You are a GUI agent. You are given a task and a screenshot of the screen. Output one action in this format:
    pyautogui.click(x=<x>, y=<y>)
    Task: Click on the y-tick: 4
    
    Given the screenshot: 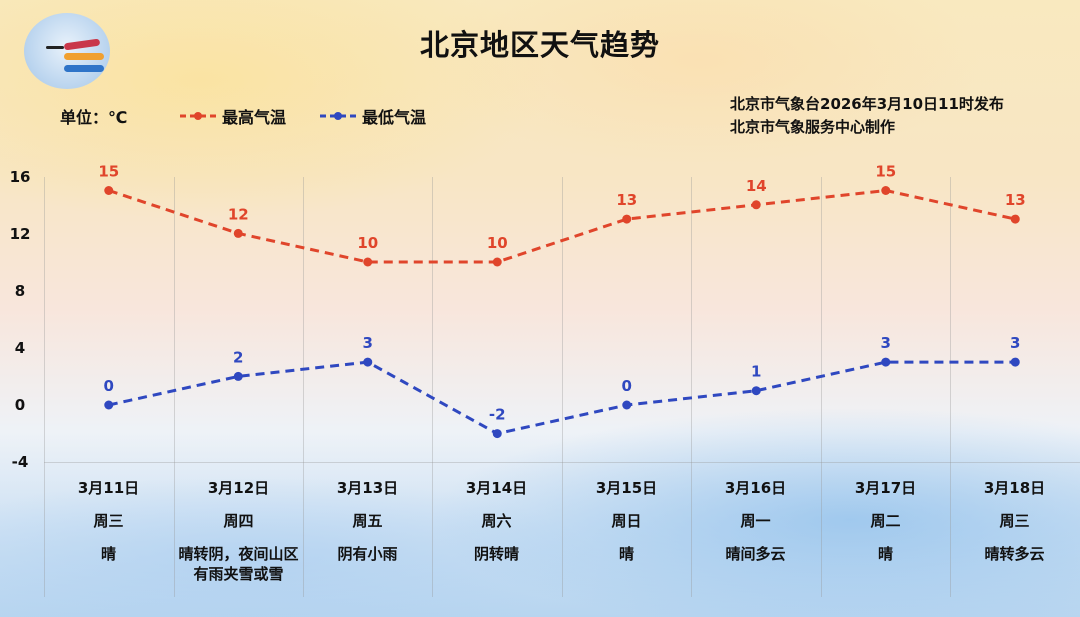 What is the action you would take?
    pyautogui.click(x=20, y=348)
    